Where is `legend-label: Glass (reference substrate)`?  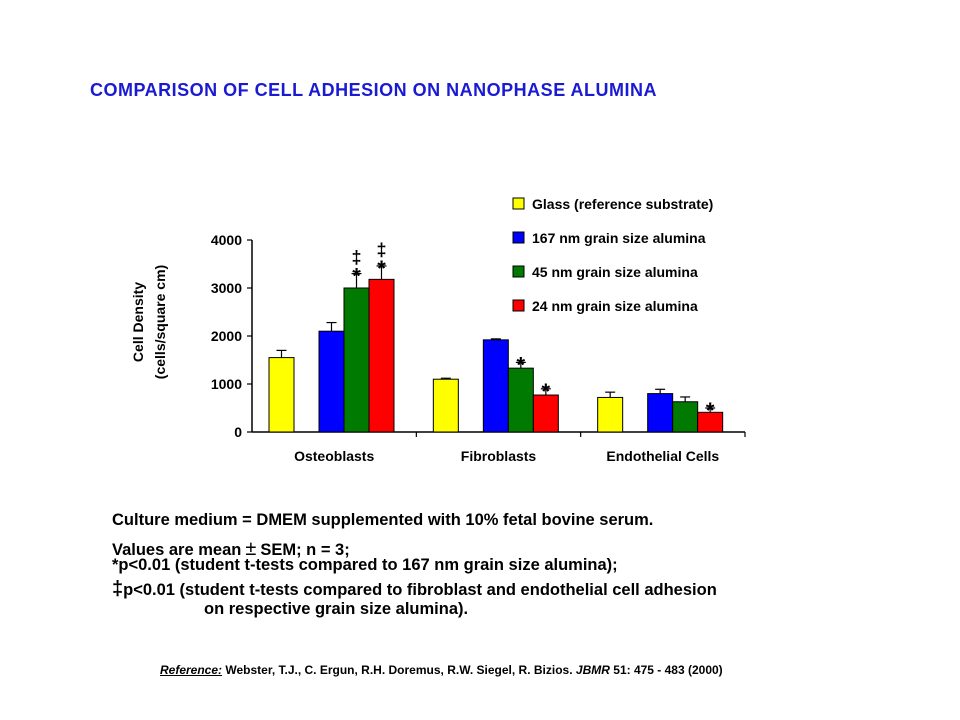
legend-label: Glass (reference substrate) is located at coordinates (622, 204).